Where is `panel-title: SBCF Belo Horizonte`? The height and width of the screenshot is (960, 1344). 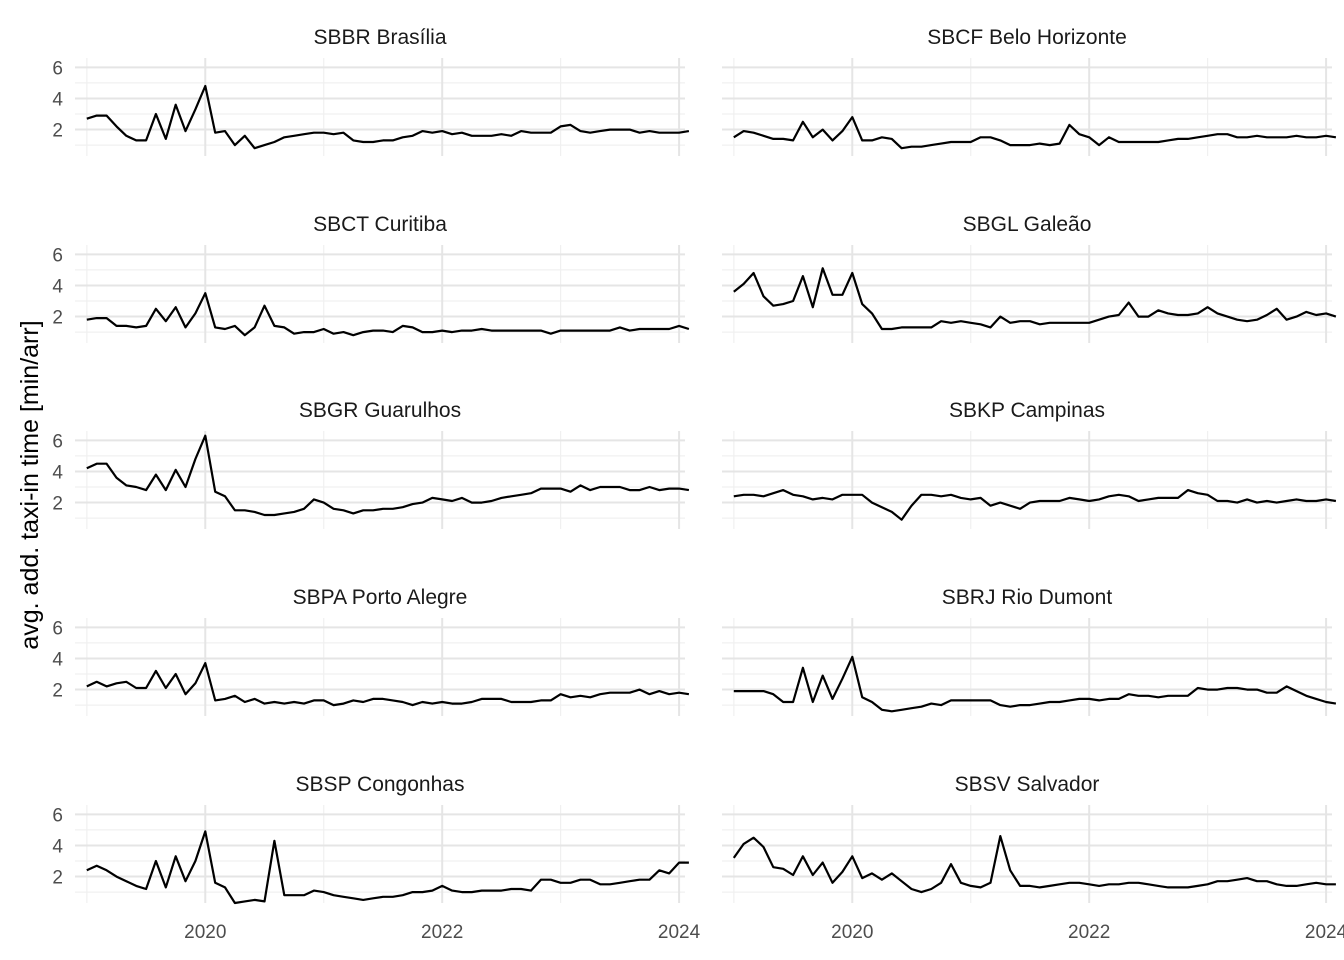
panel-title: SBCF Belo Horizonte is located at coordinates (1027, 37).